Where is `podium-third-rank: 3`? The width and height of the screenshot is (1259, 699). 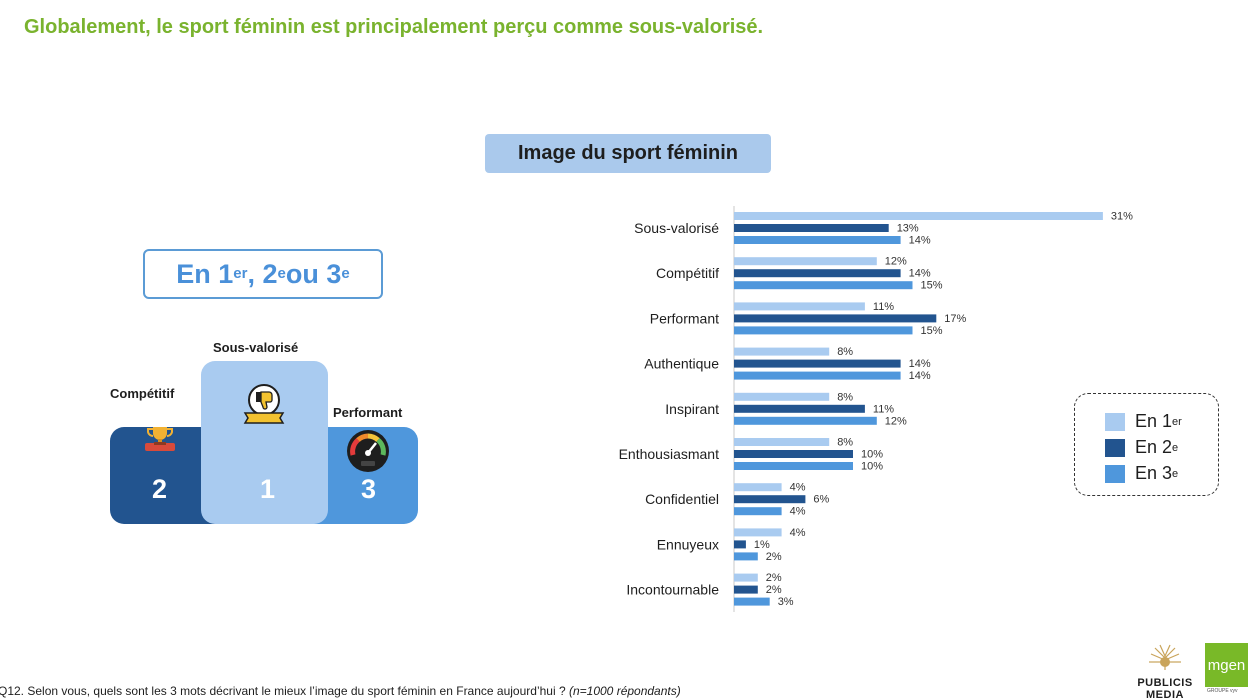 podium-third-rank: 3 is located at coordinates (369, 489).